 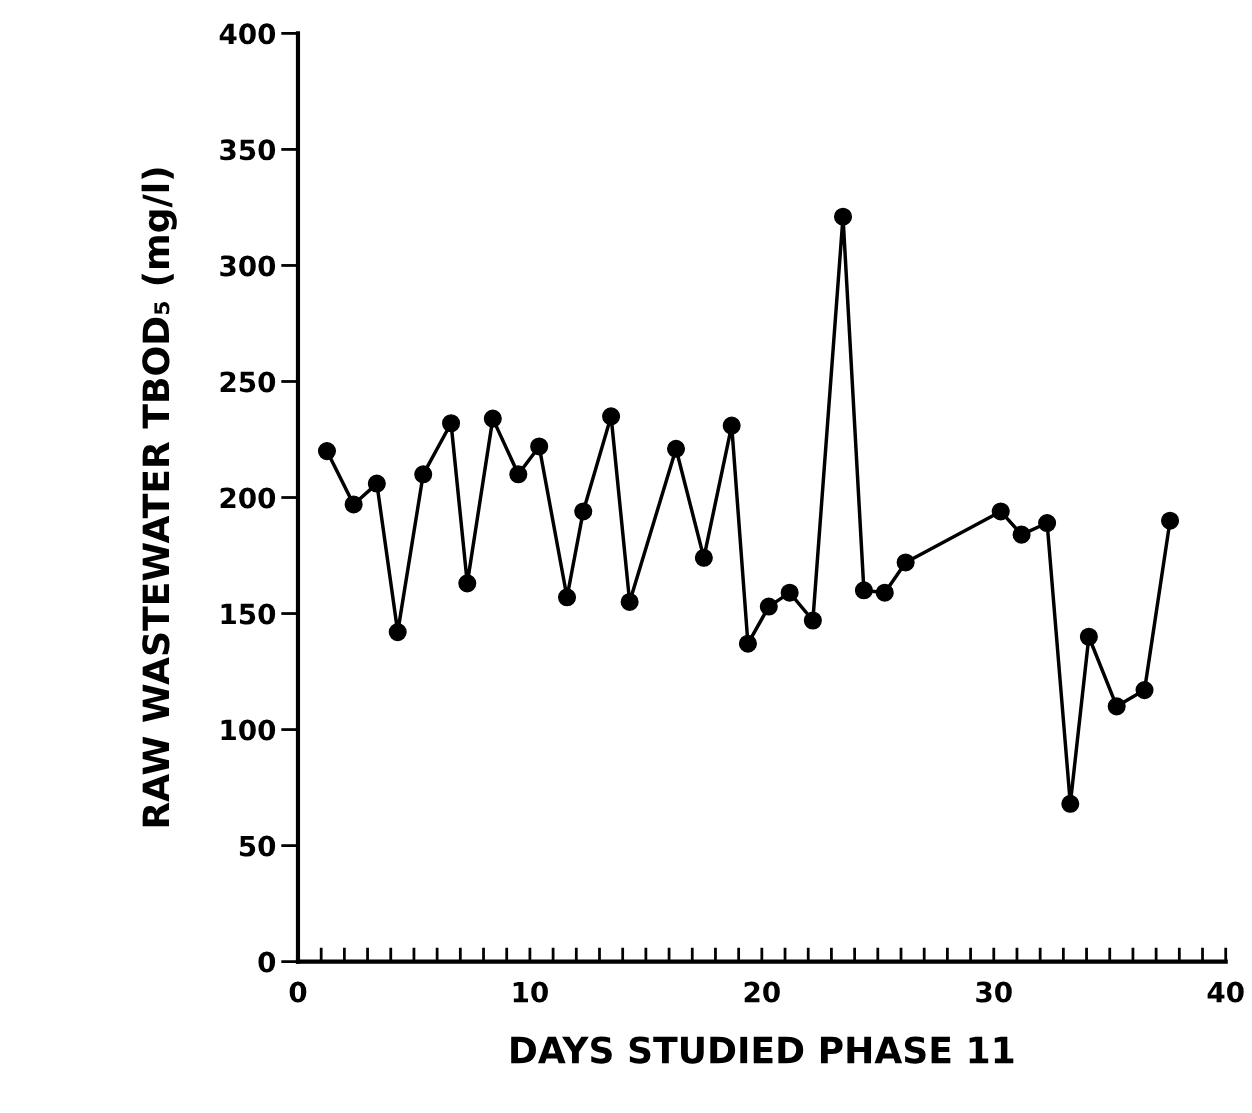 What do you see at coordinates (994, 992) in the screenshot?
I see `x-tick-label: 30` at bounding box center [994, 992].